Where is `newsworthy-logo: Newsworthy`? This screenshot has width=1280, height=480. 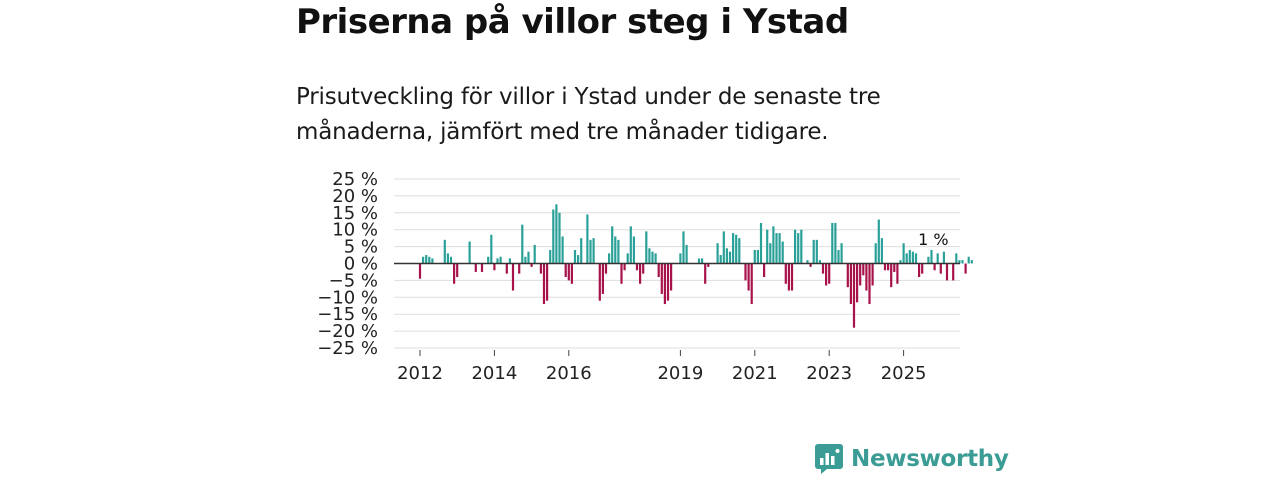 newsworthy-logo: Newsworthy is located at coordinates (912, 459).